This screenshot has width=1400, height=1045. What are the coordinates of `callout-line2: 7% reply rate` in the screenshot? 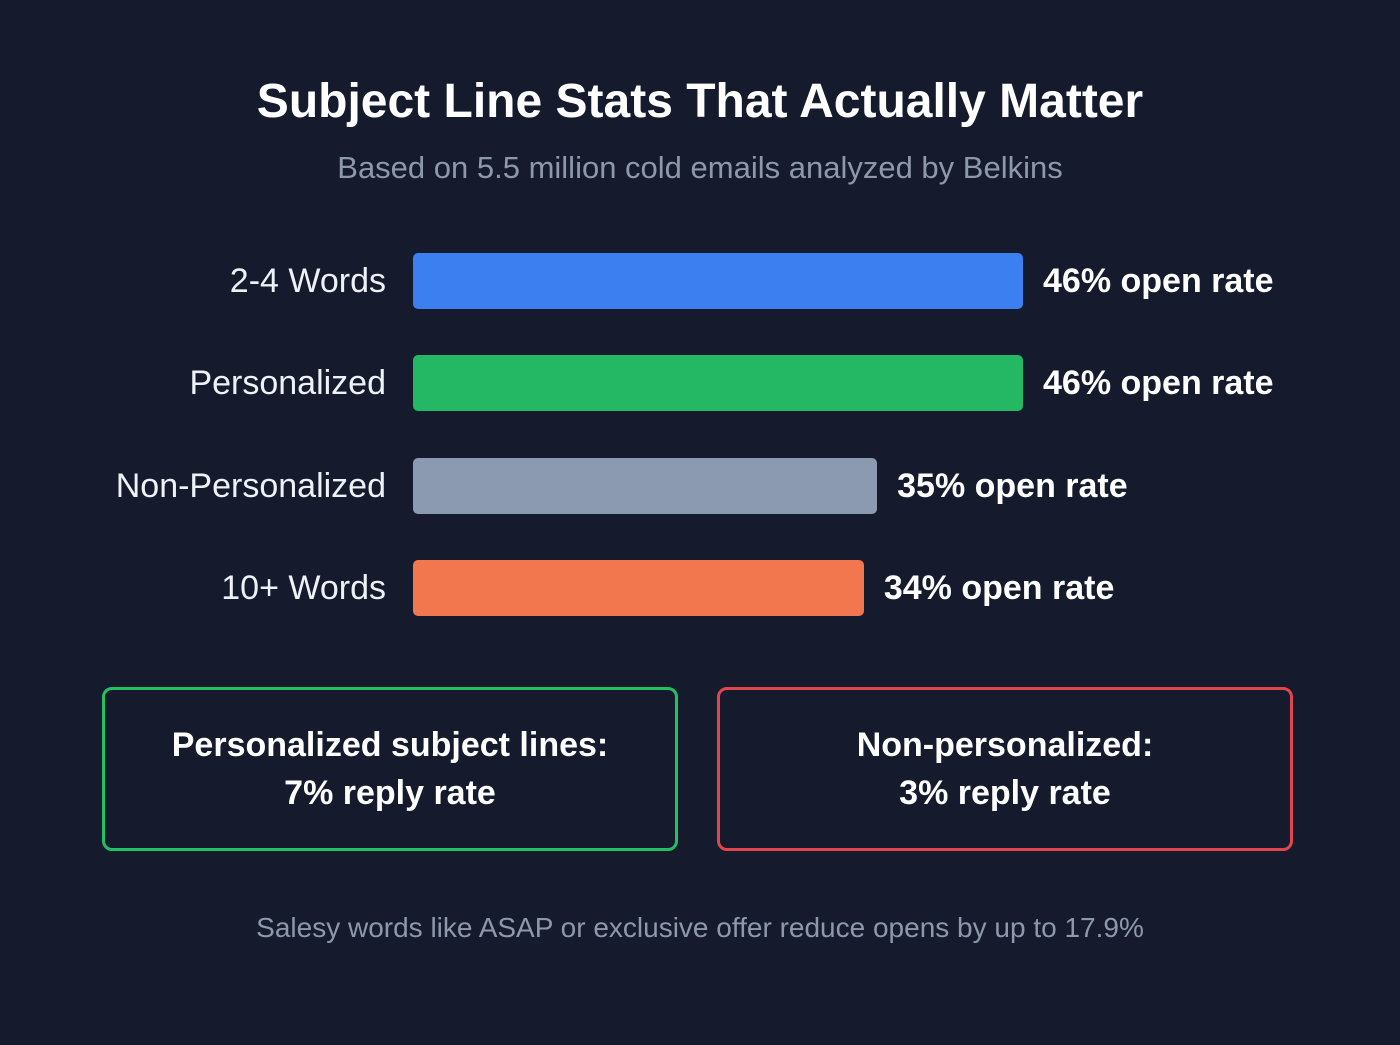 It's located at (390, 793).